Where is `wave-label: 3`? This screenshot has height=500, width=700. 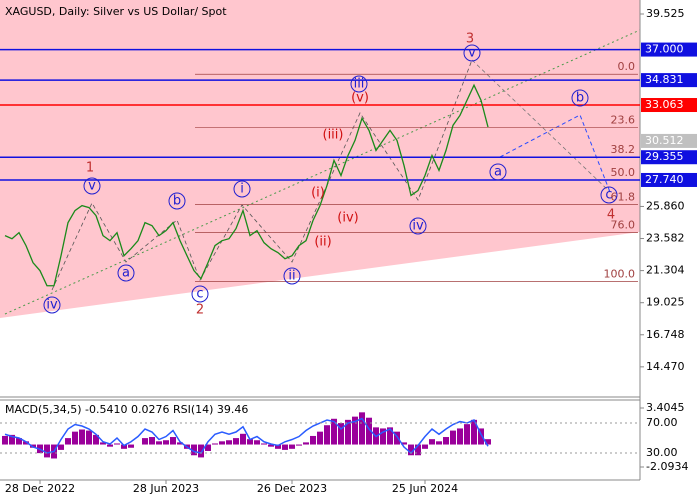 wave-label: 3 is located at coordinates (470, 39).